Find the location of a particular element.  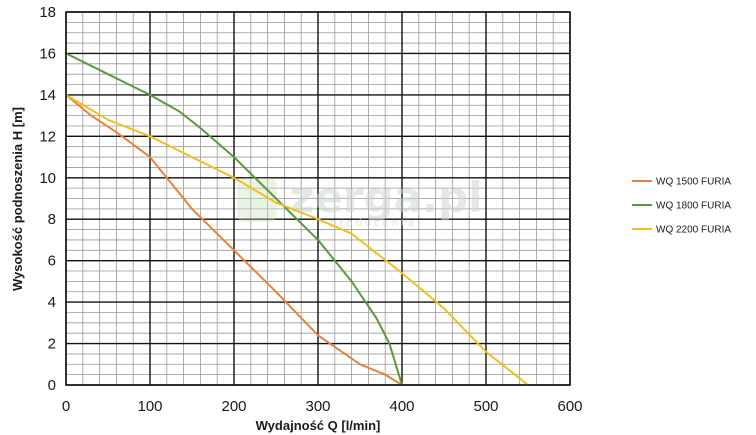

x-tick-label: 100 is located at coordinates (149, 406).